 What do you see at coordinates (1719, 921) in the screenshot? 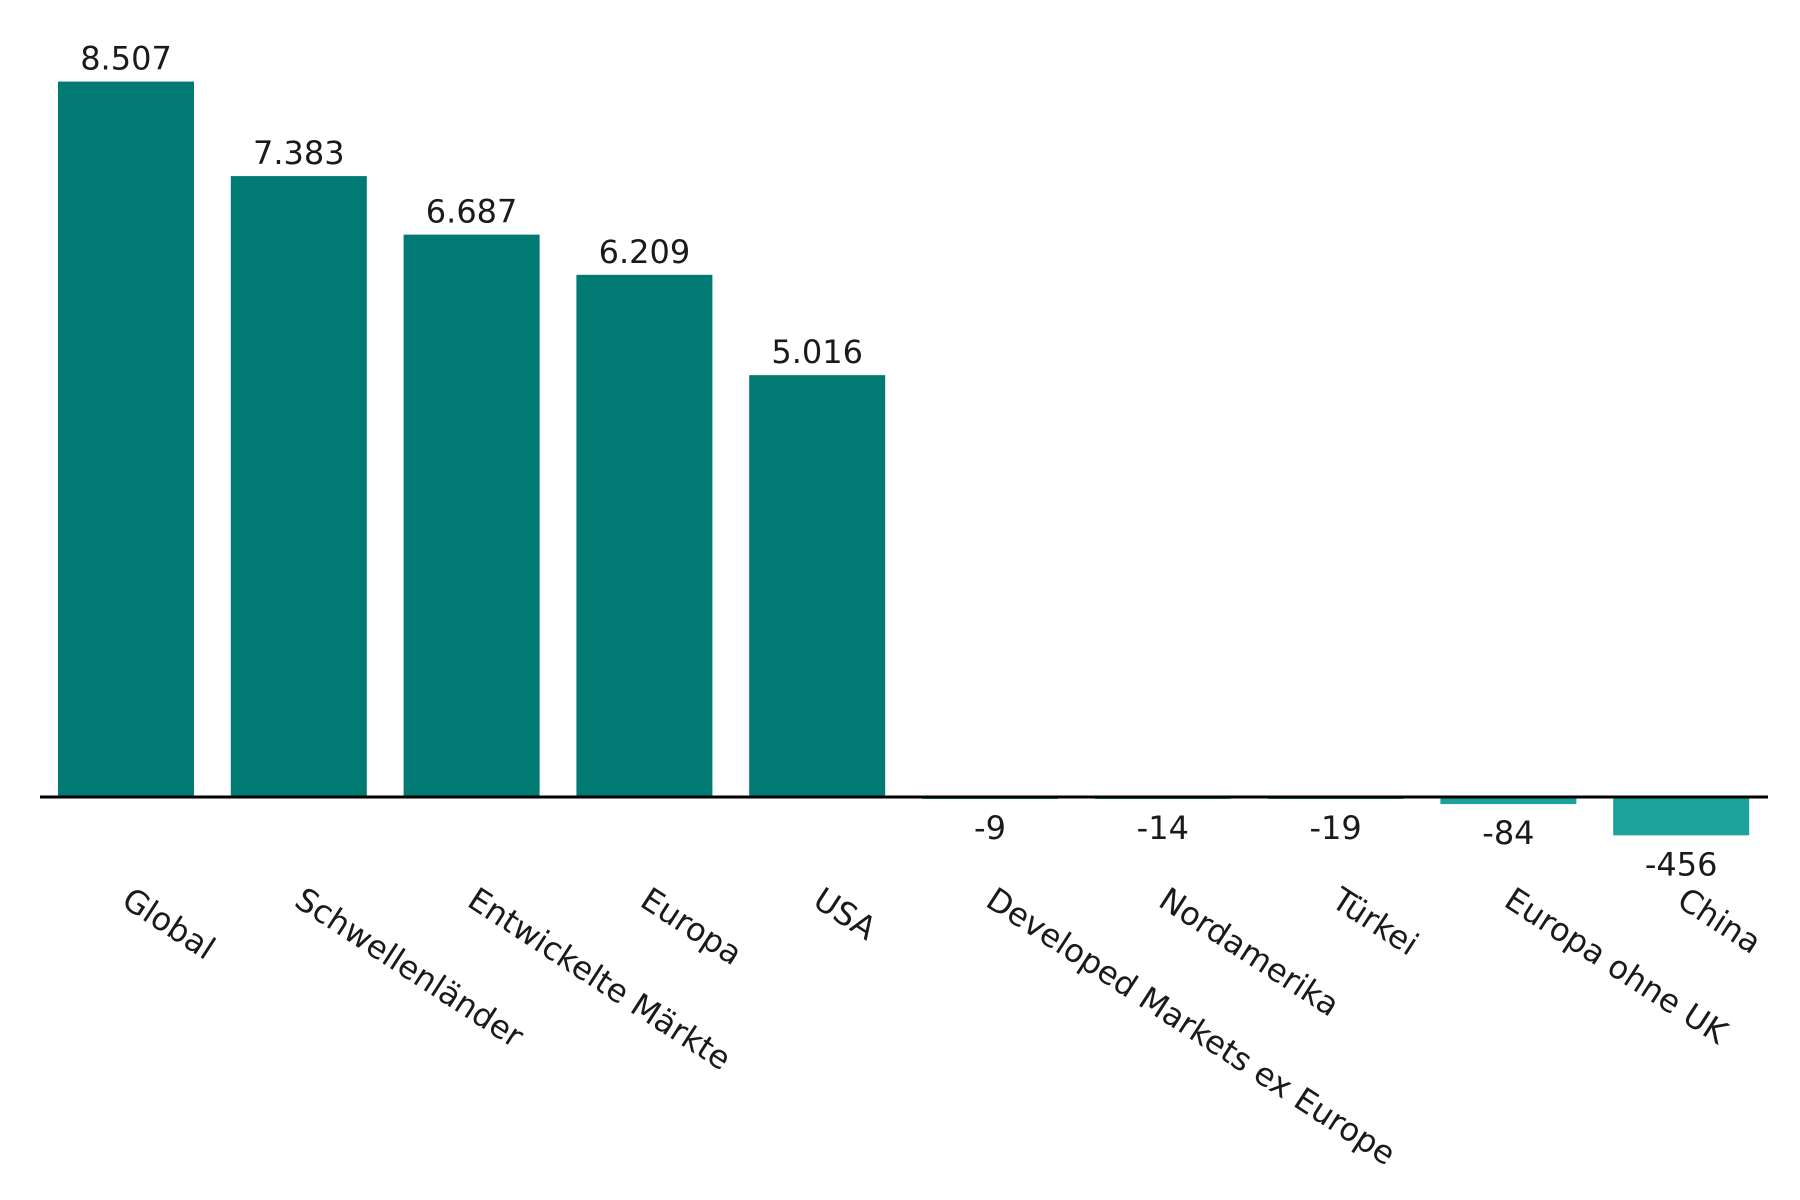
I see `category-label-china: China` at bounding box center [1719, 921].